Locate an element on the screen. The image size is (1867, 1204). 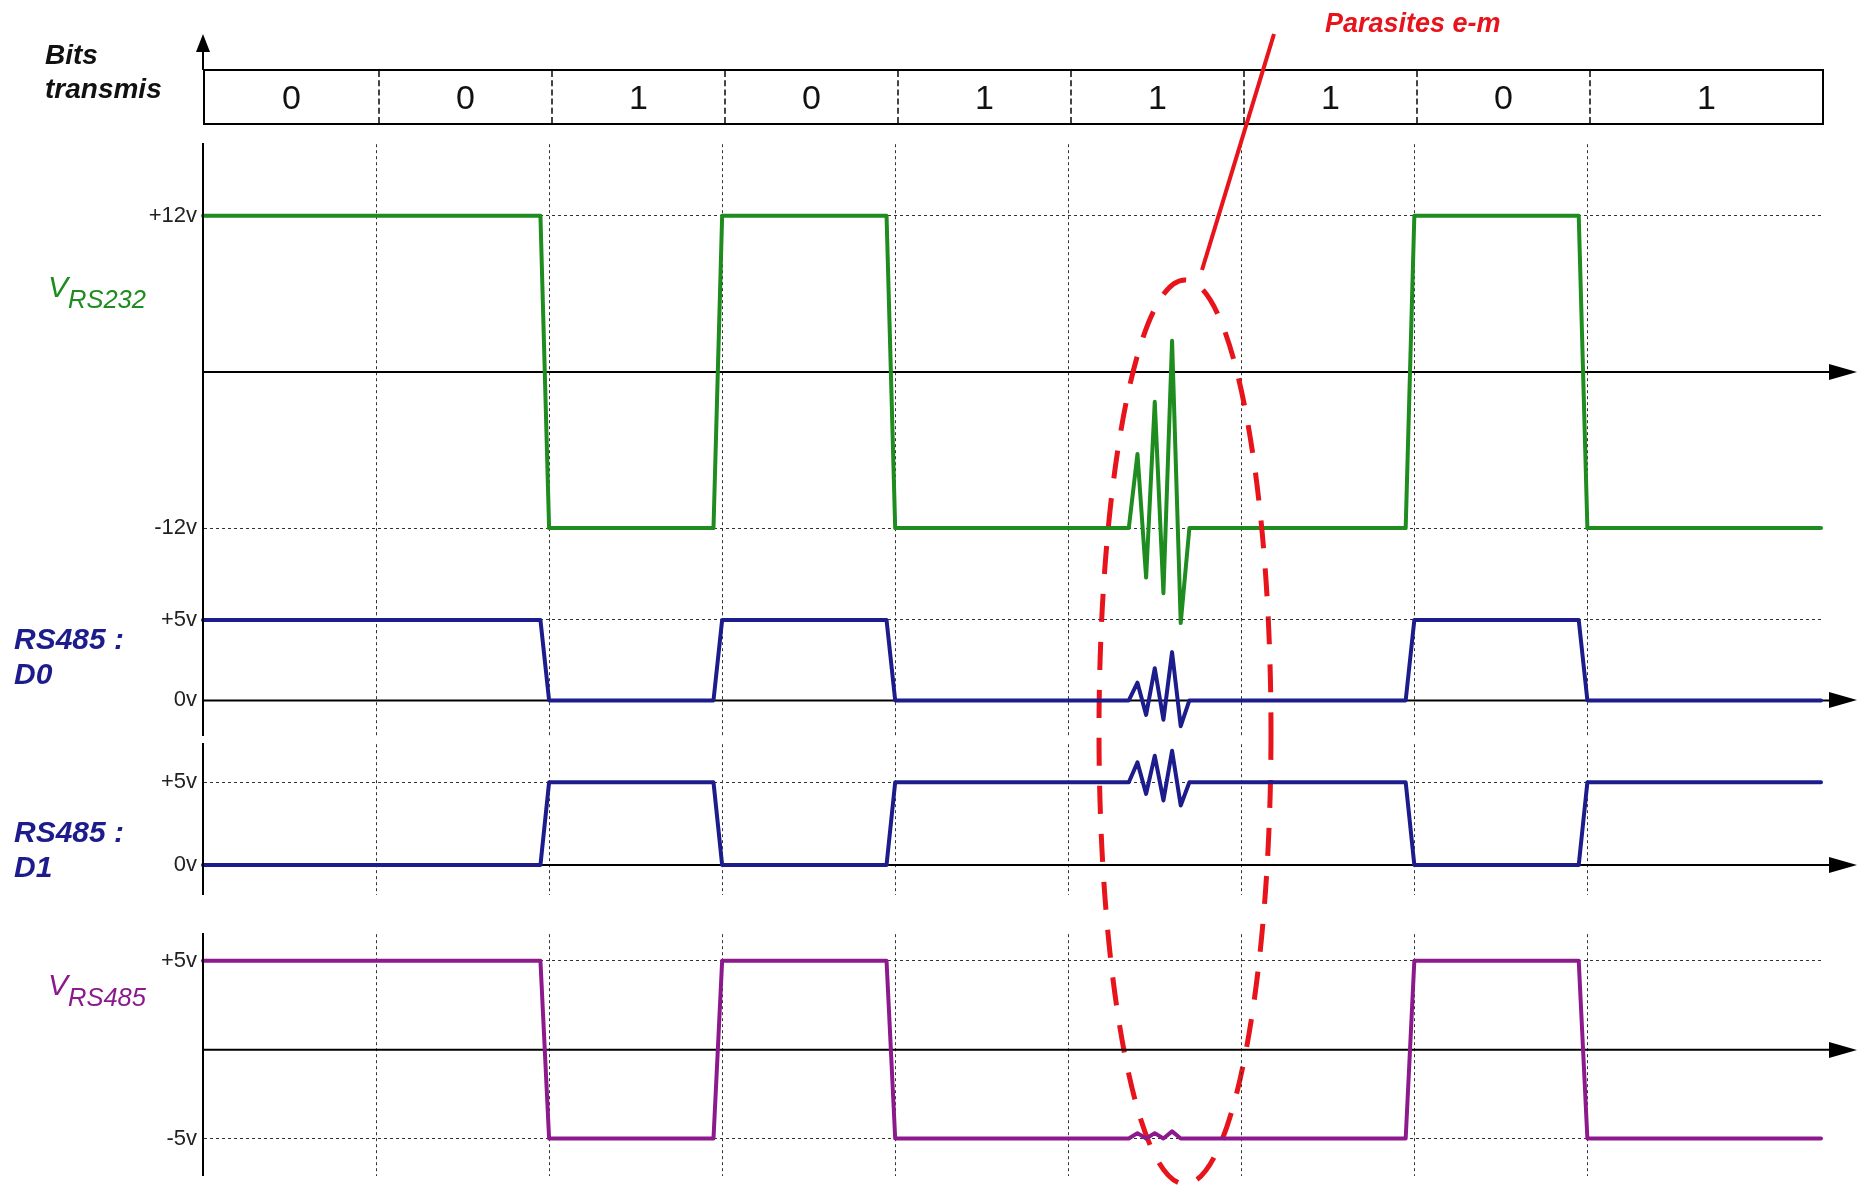
text: Bits transmis is located at coordinates (104, 72).